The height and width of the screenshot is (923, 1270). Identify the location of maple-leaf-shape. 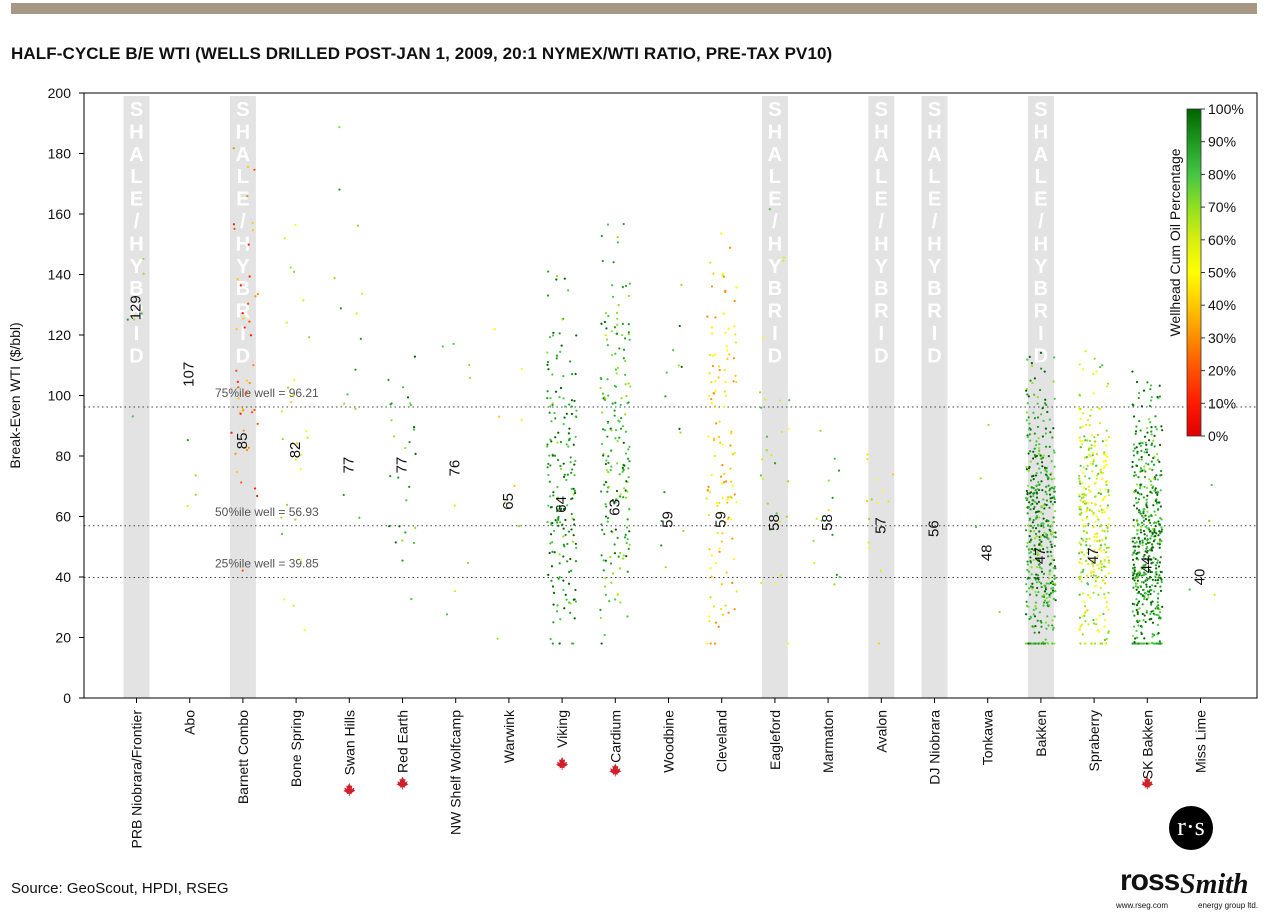
(402, 783).